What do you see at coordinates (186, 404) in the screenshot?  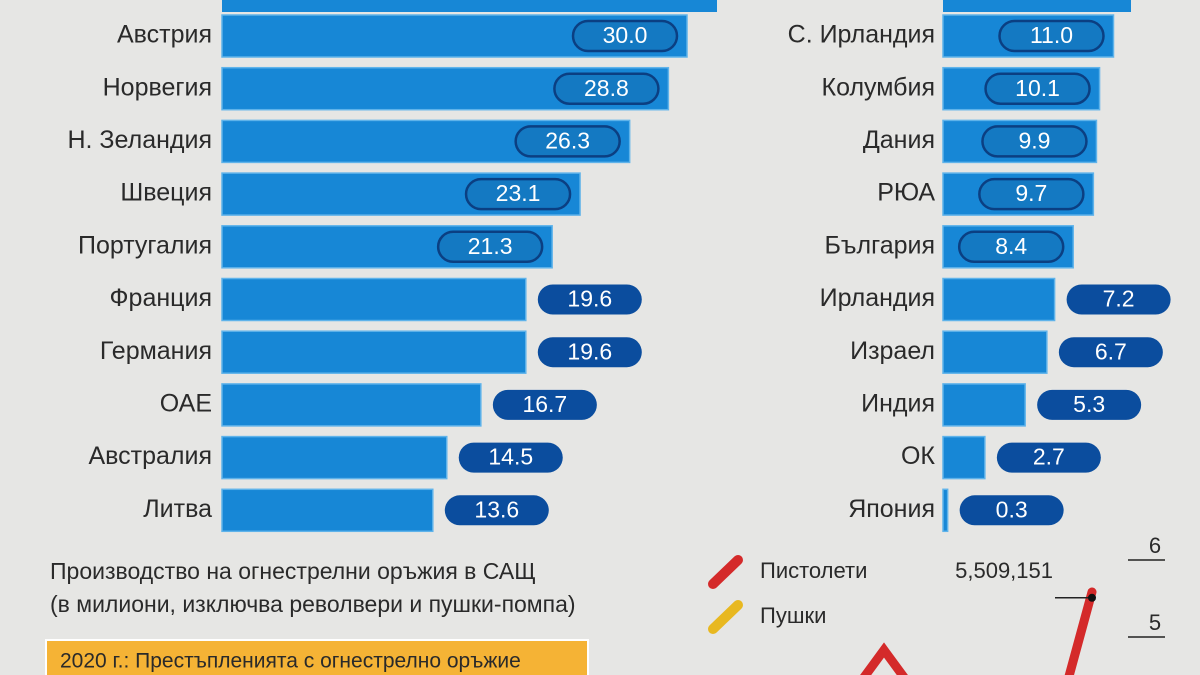 I see `category-label: ОАЕ` at bounding box center [186, 404].